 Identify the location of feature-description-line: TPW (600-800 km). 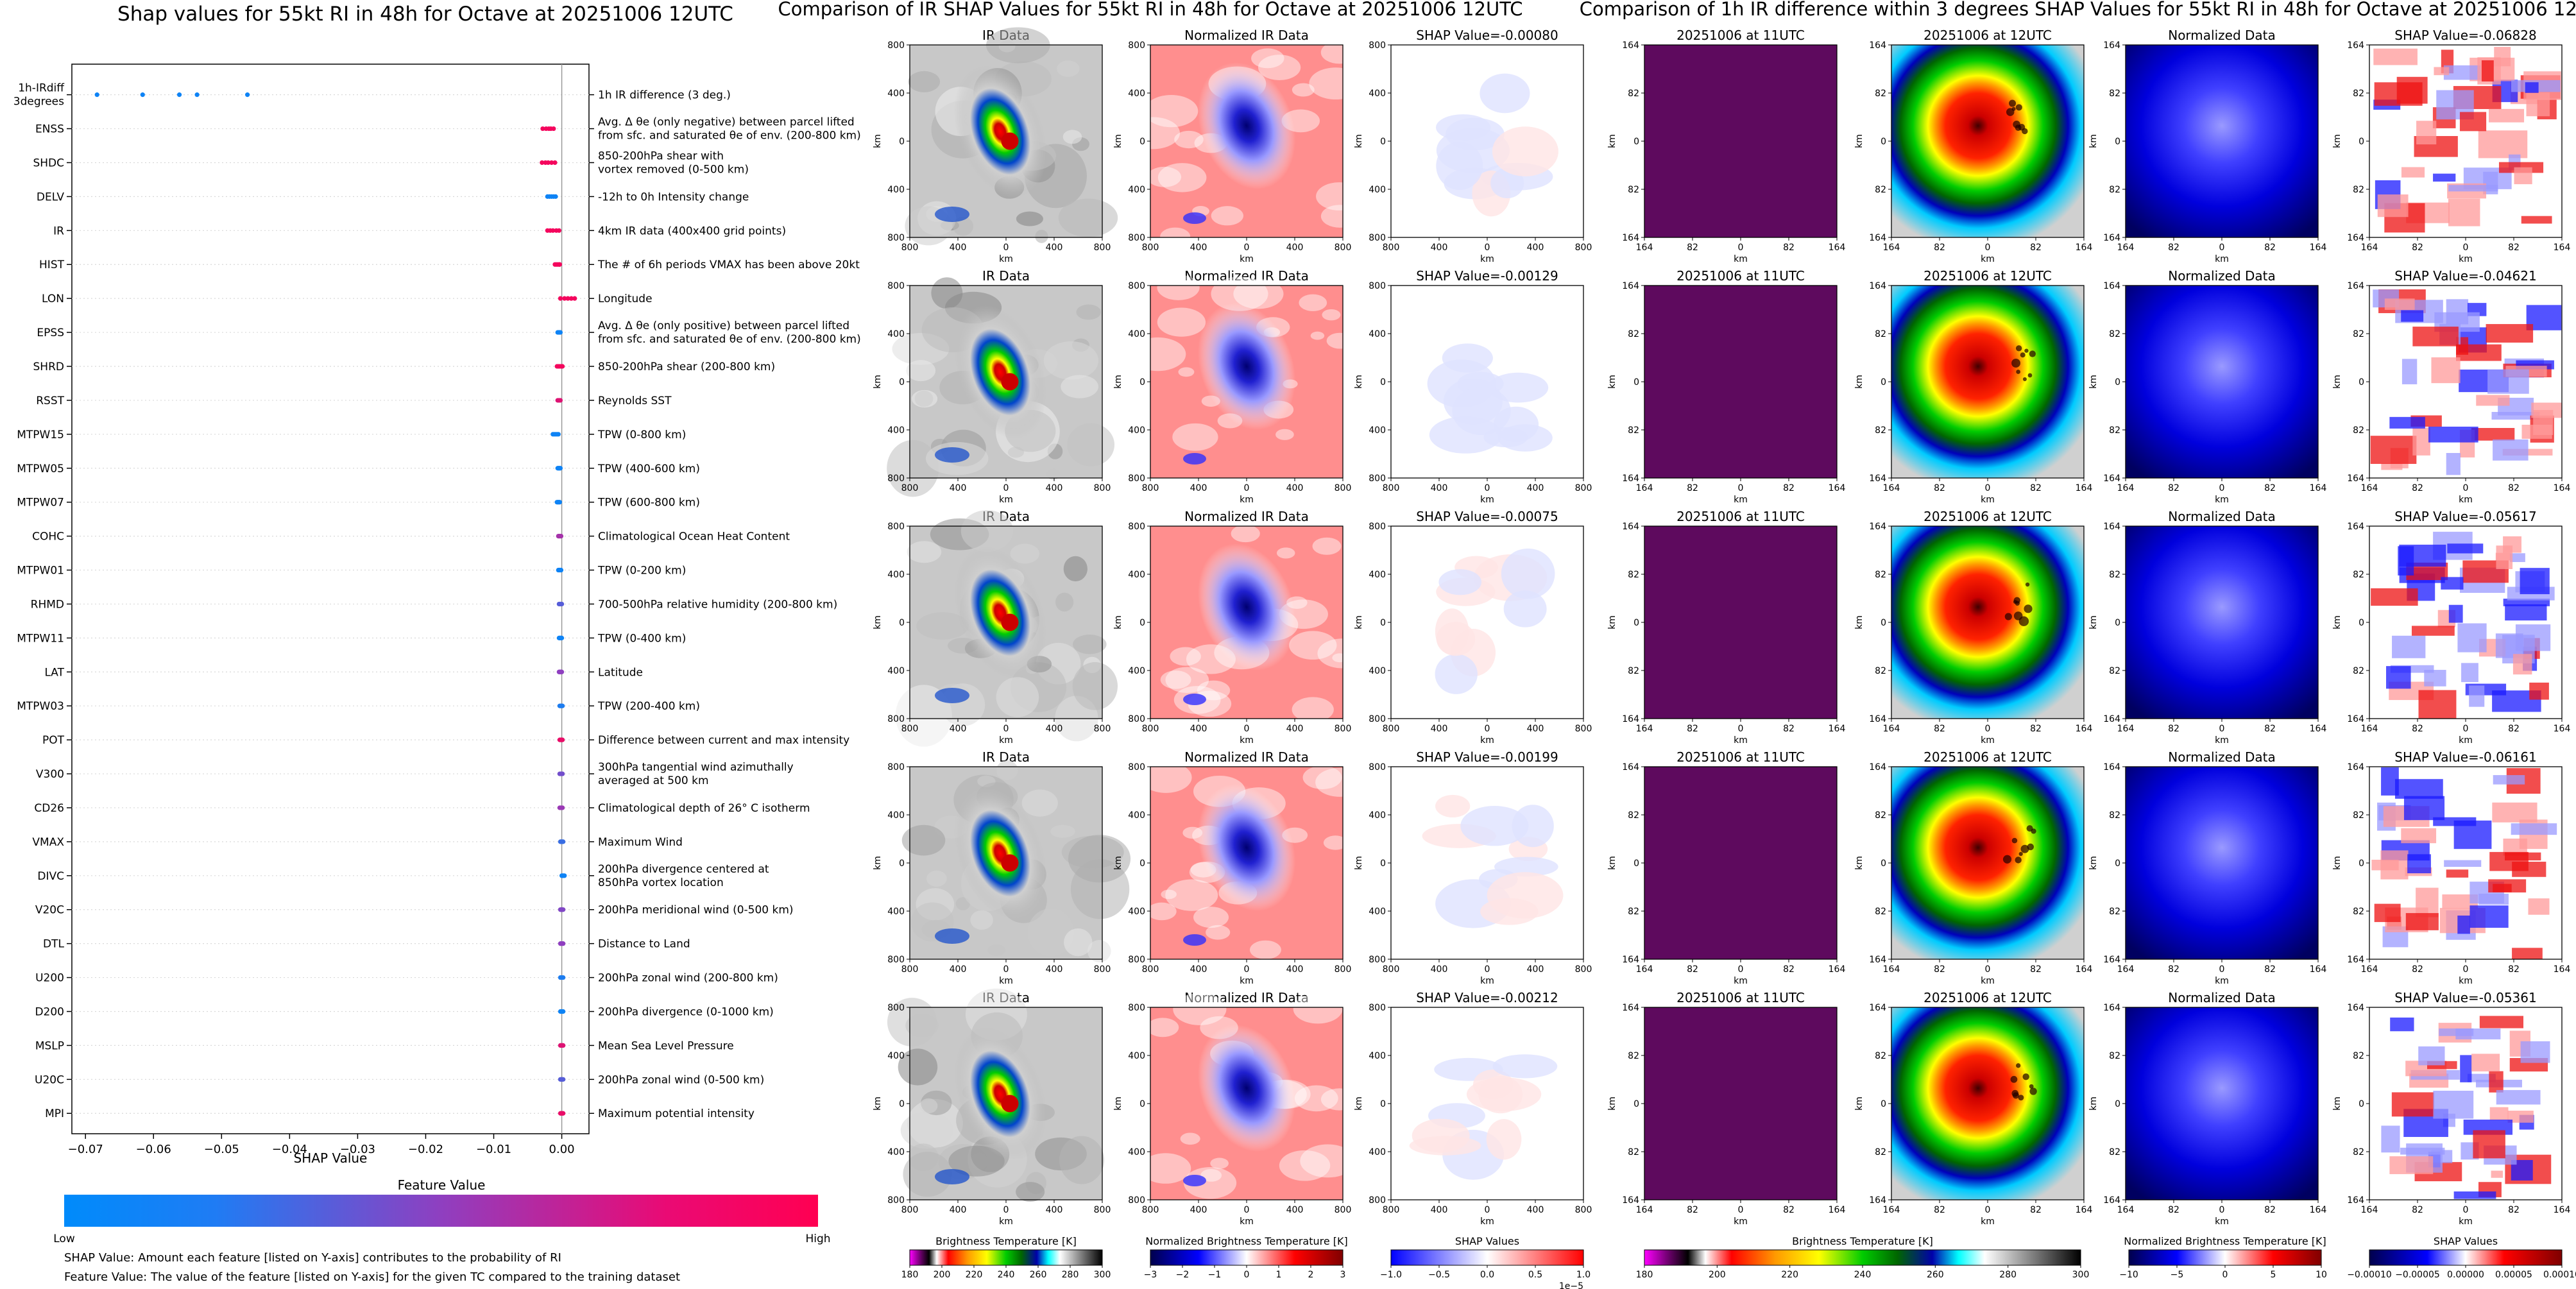
(648, 503).